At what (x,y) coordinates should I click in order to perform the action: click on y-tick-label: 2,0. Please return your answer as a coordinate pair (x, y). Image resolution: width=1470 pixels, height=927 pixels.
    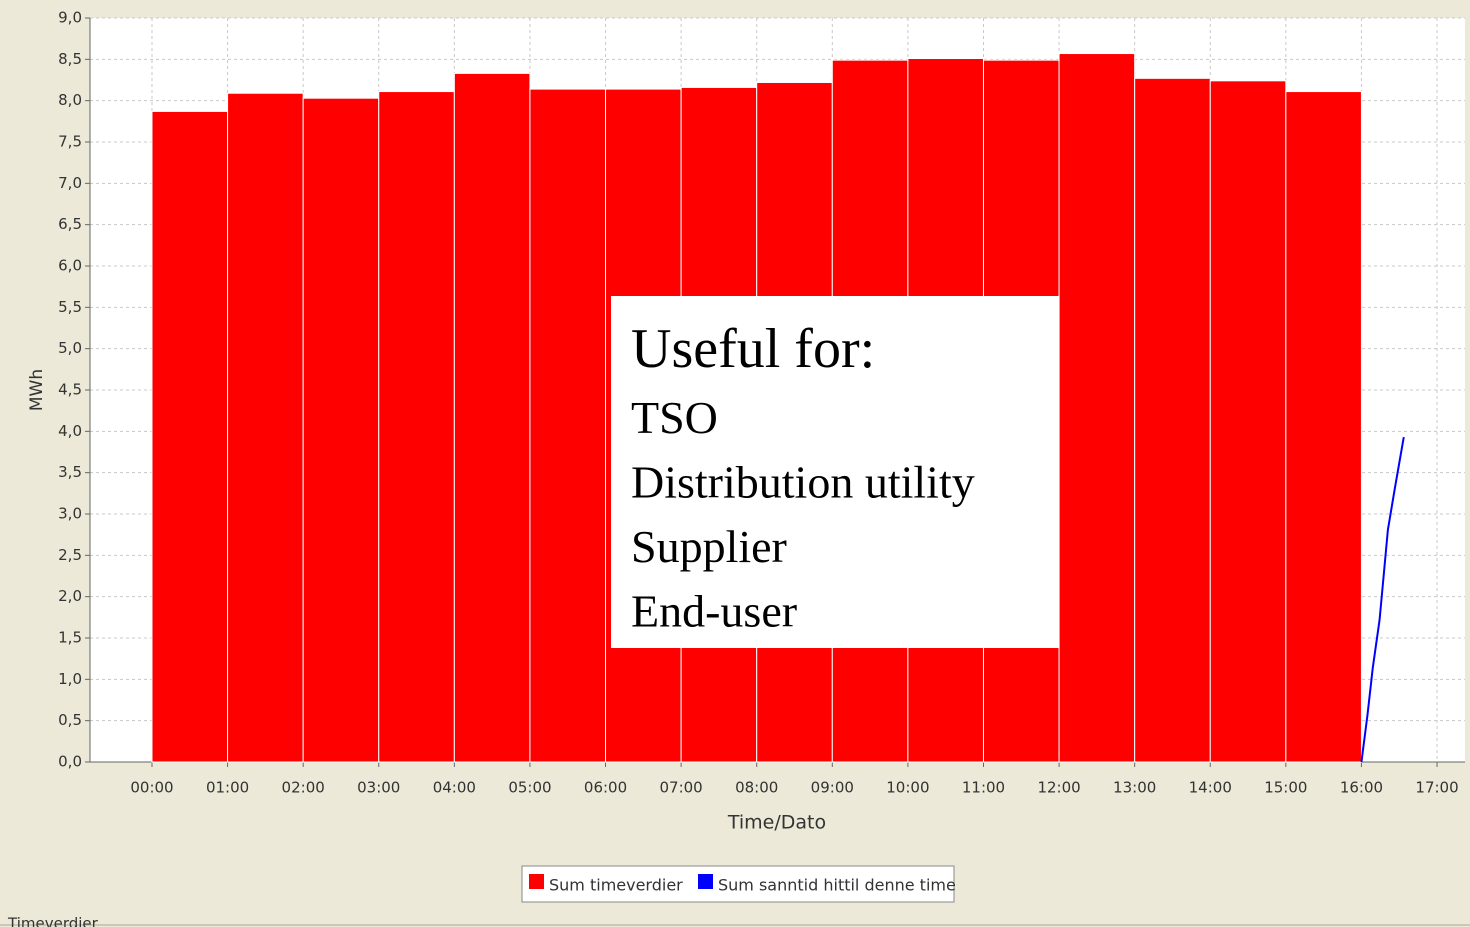
    Looking at the image, I should click on (70, 596).